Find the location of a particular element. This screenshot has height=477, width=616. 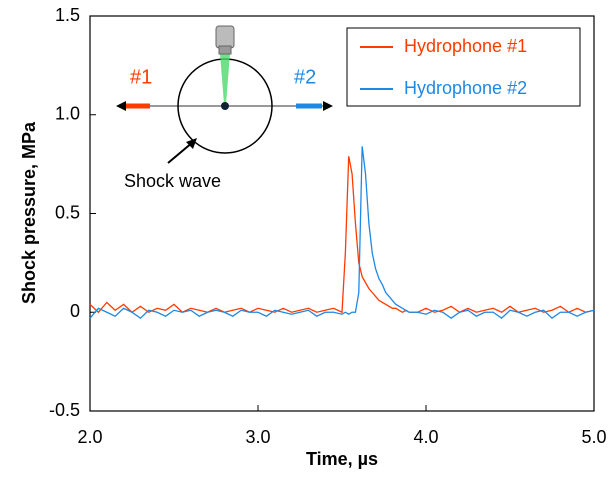

annotation: #2 is located at coordinates (305, 77).